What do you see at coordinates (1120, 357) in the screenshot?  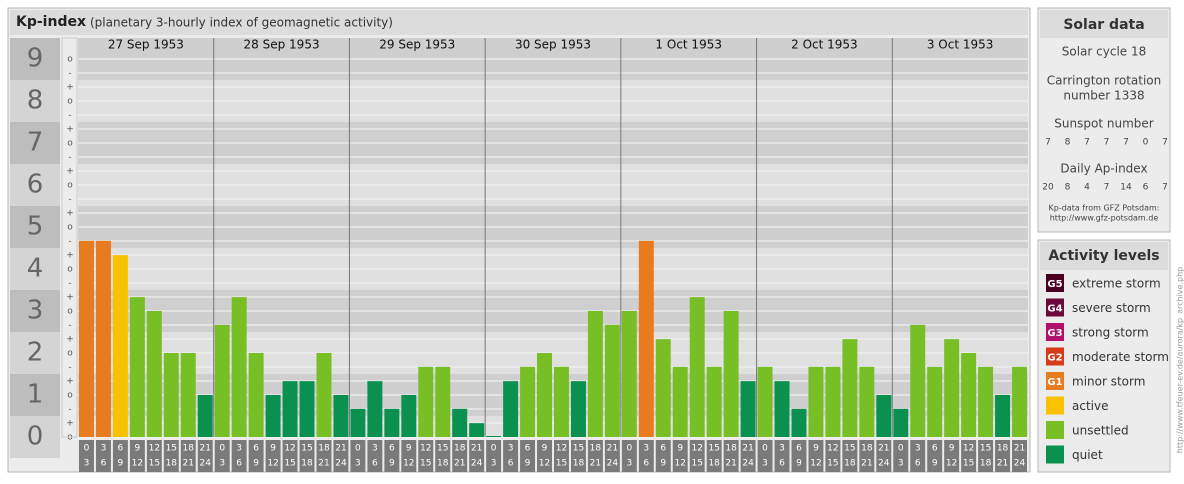 I see `legend-label: moderate storm` at bounding box center [1120, 357].